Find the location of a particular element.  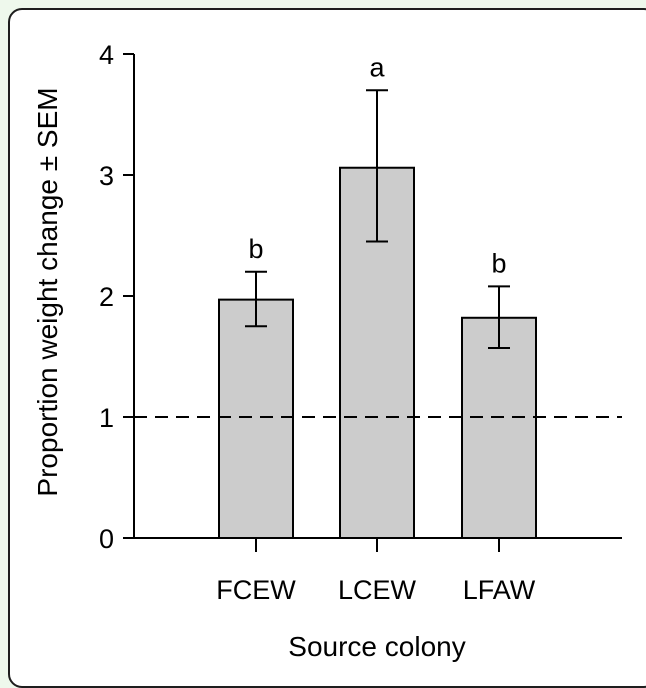

y-axis-title: Proportion weight change ± SEM is located at coordinates (47, 291).